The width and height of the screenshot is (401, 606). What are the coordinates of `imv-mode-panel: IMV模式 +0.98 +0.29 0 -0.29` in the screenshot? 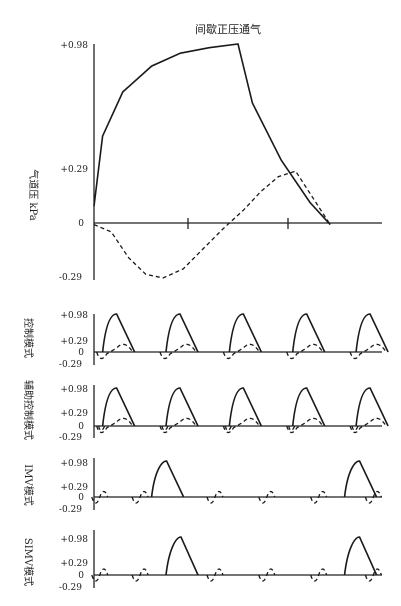 It's located at (202, 486).